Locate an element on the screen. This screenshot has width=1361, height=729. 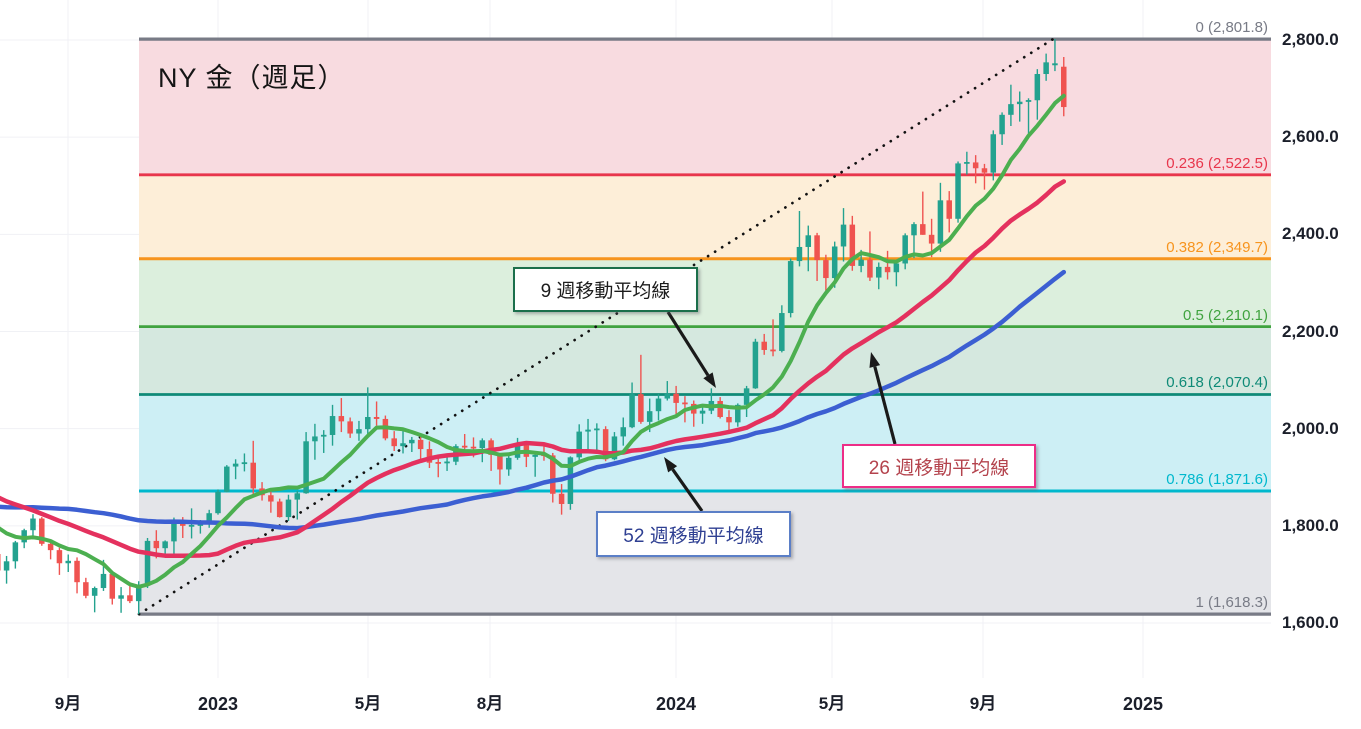
y-axis-tick: 2,200.0 is located at coordinates (1310, 331).